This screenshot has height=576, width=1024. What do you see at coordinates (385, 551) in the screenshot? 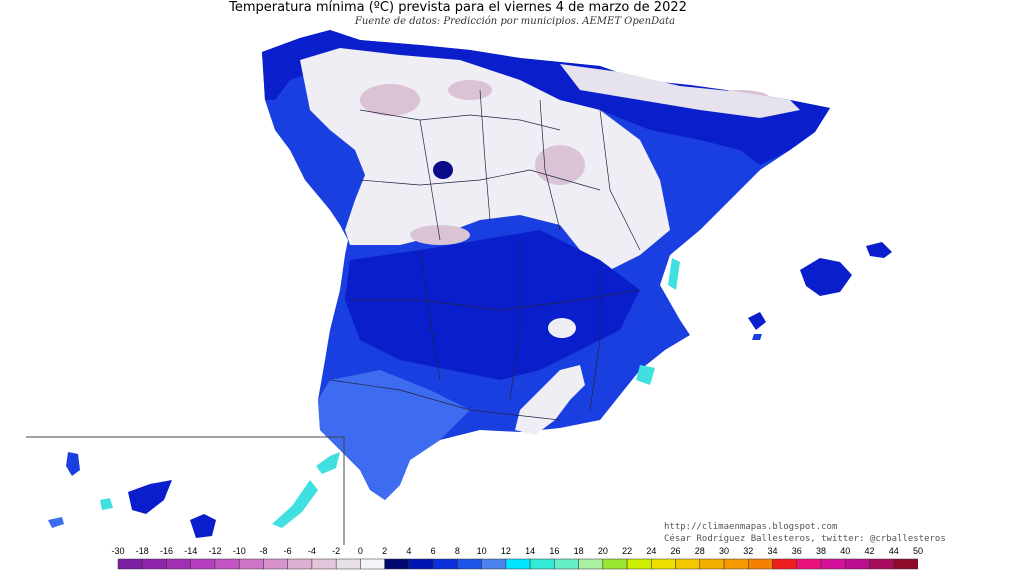
I see `legend-tick-label: 2` at bounding box center [385, 551].